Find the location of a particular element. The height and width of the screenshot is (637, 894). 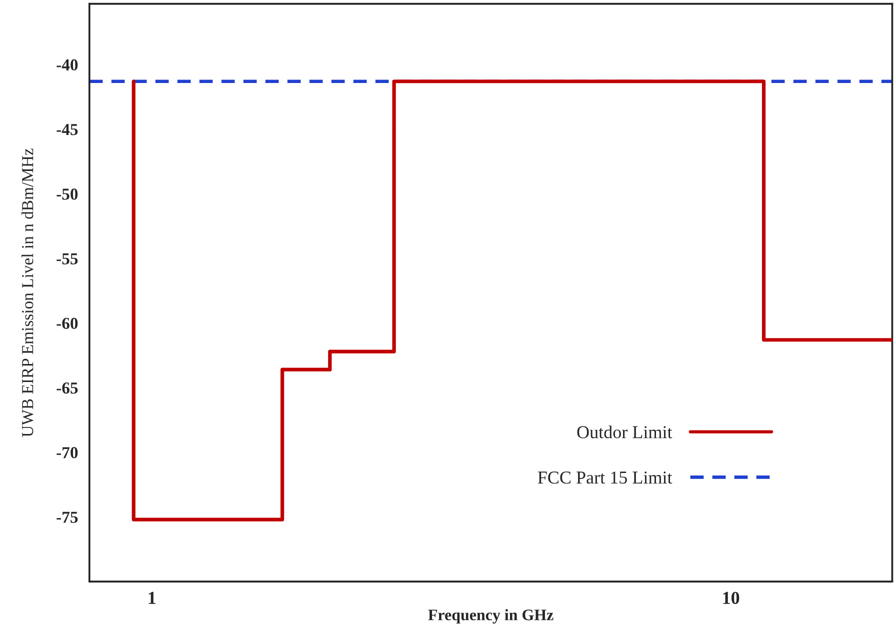

y-tick-label: -45 is located at coordinates (67, 130).